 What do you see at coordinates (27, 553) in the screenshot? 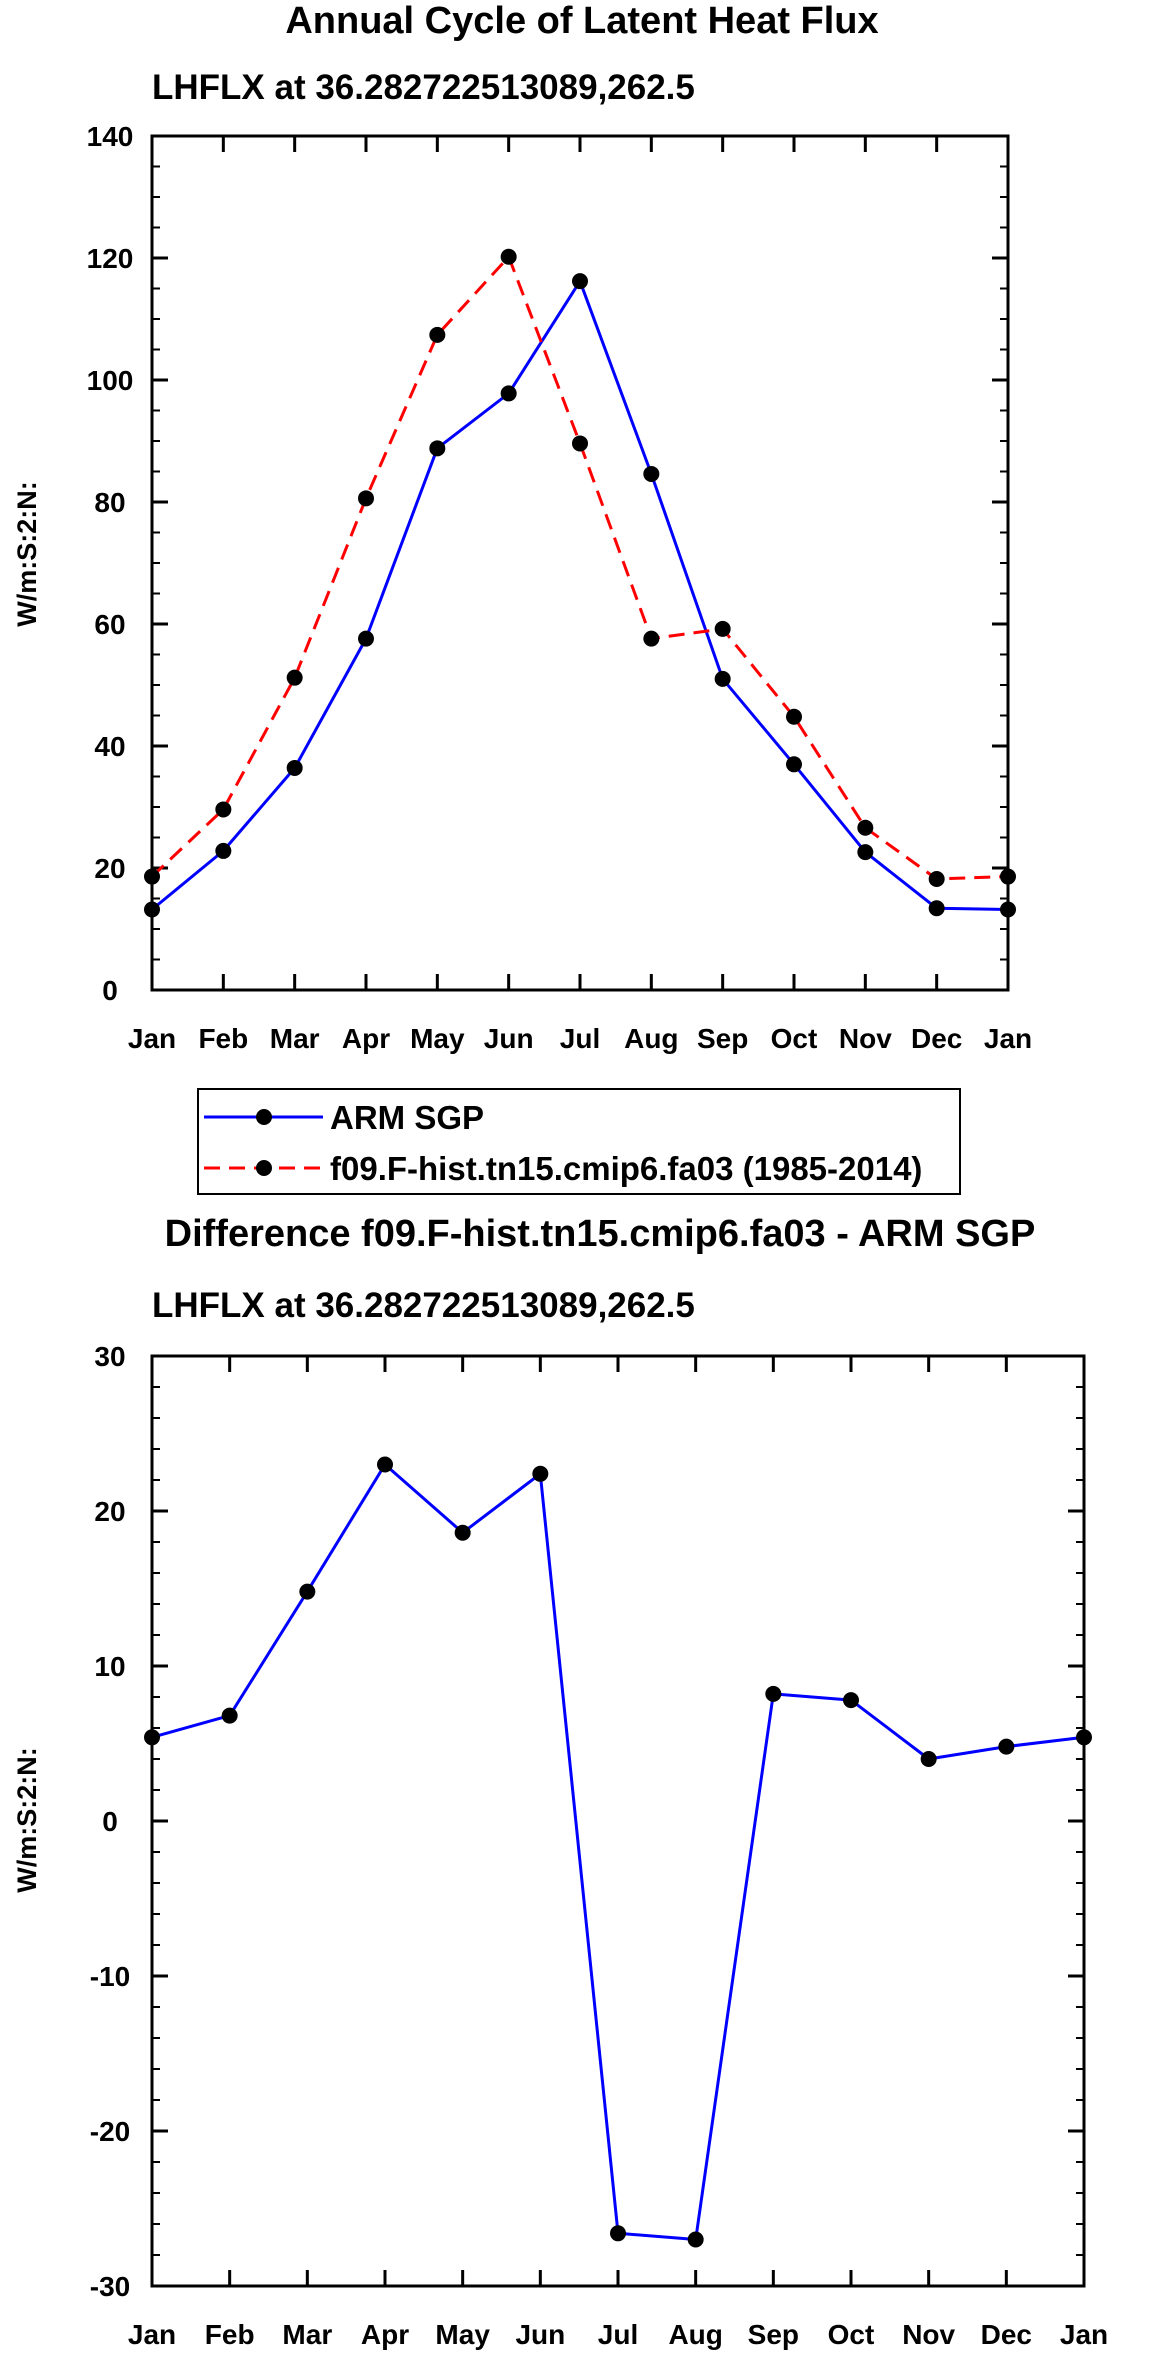
I see `chart1-ylabel: W/m:S:2:N:` at bounding box center [27, 553].